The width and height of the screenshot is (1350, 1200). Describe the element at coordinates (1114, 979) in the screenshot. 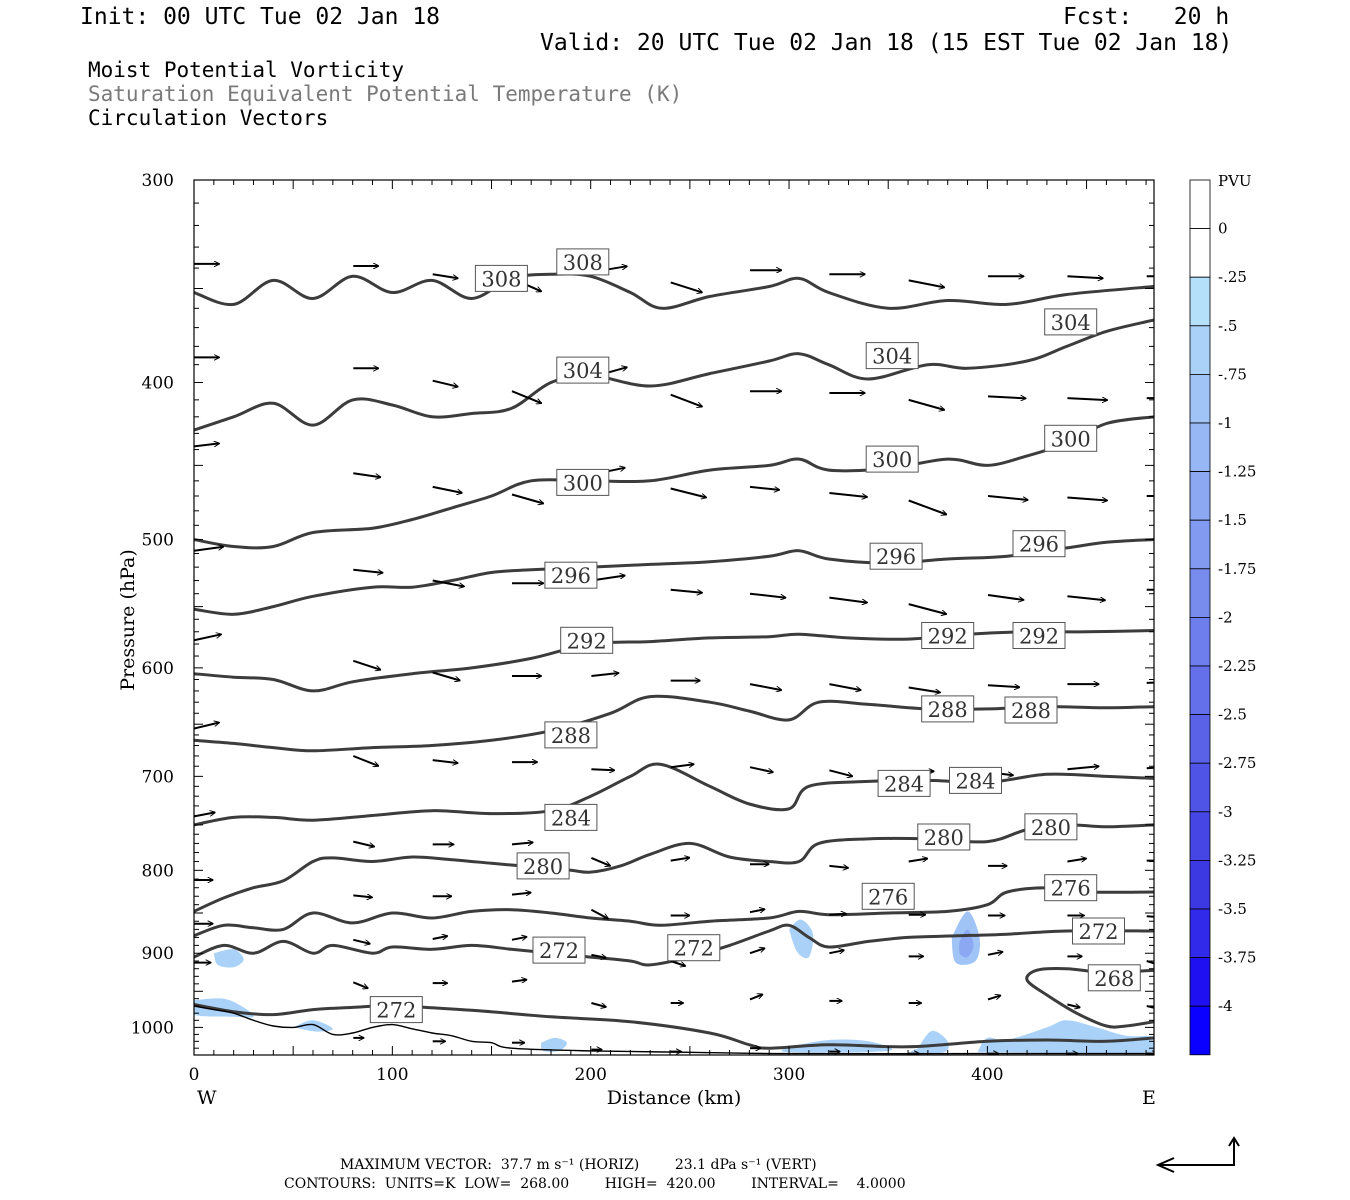

I see `svg-text: 268` at that location.